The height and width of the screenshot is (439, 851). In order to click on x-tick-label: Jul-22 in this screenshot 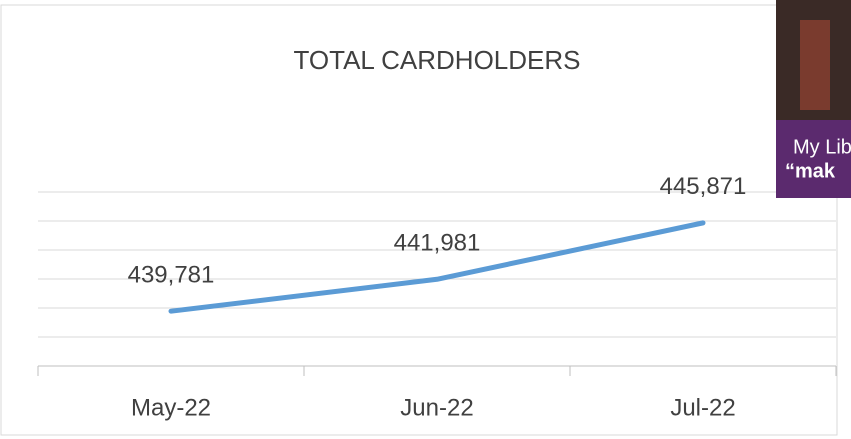, I will do `click(702, 407)`.